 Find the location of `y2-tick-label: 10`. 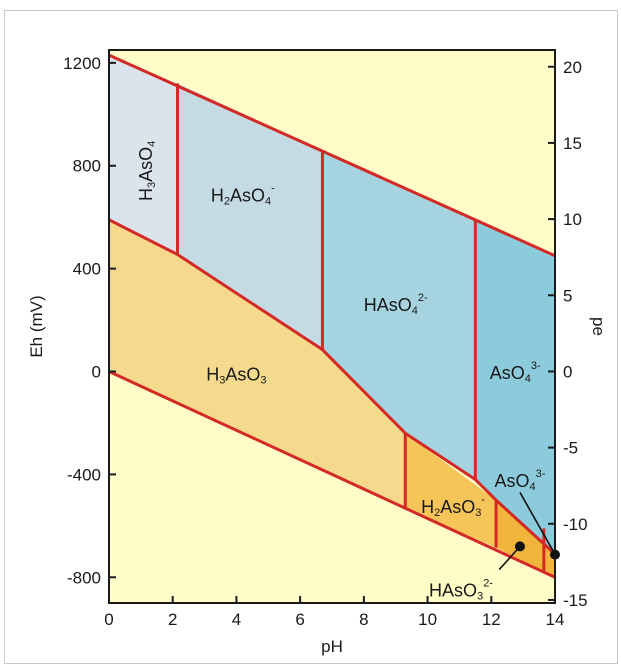

y2-tick-label: 10 is located at coordinates (572, 219).